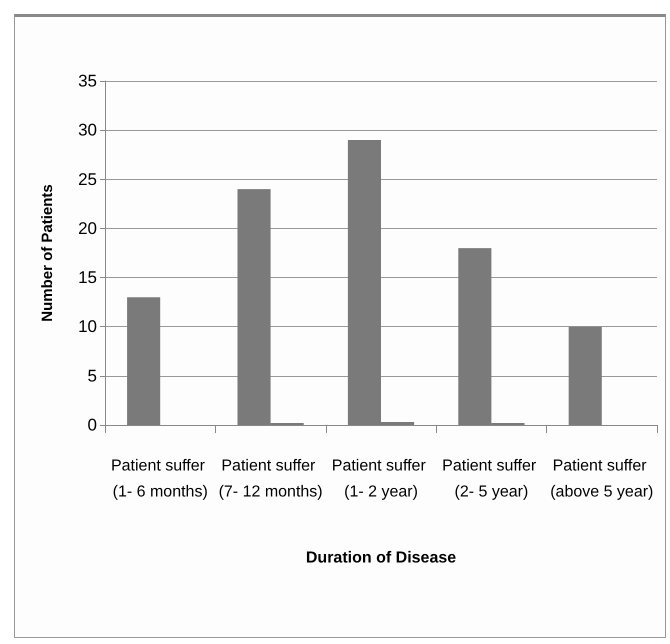 The image size is (670, 644). I want to click on x-tick-label: Patient suffer (1- 6 months), so click(160, 479).